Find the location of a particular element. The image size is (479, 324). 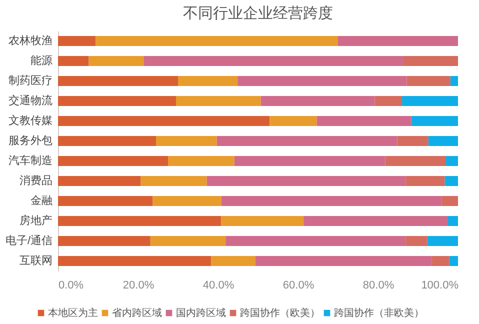

legend-label: 国内跨区域 is located at coordinates (201, 313).